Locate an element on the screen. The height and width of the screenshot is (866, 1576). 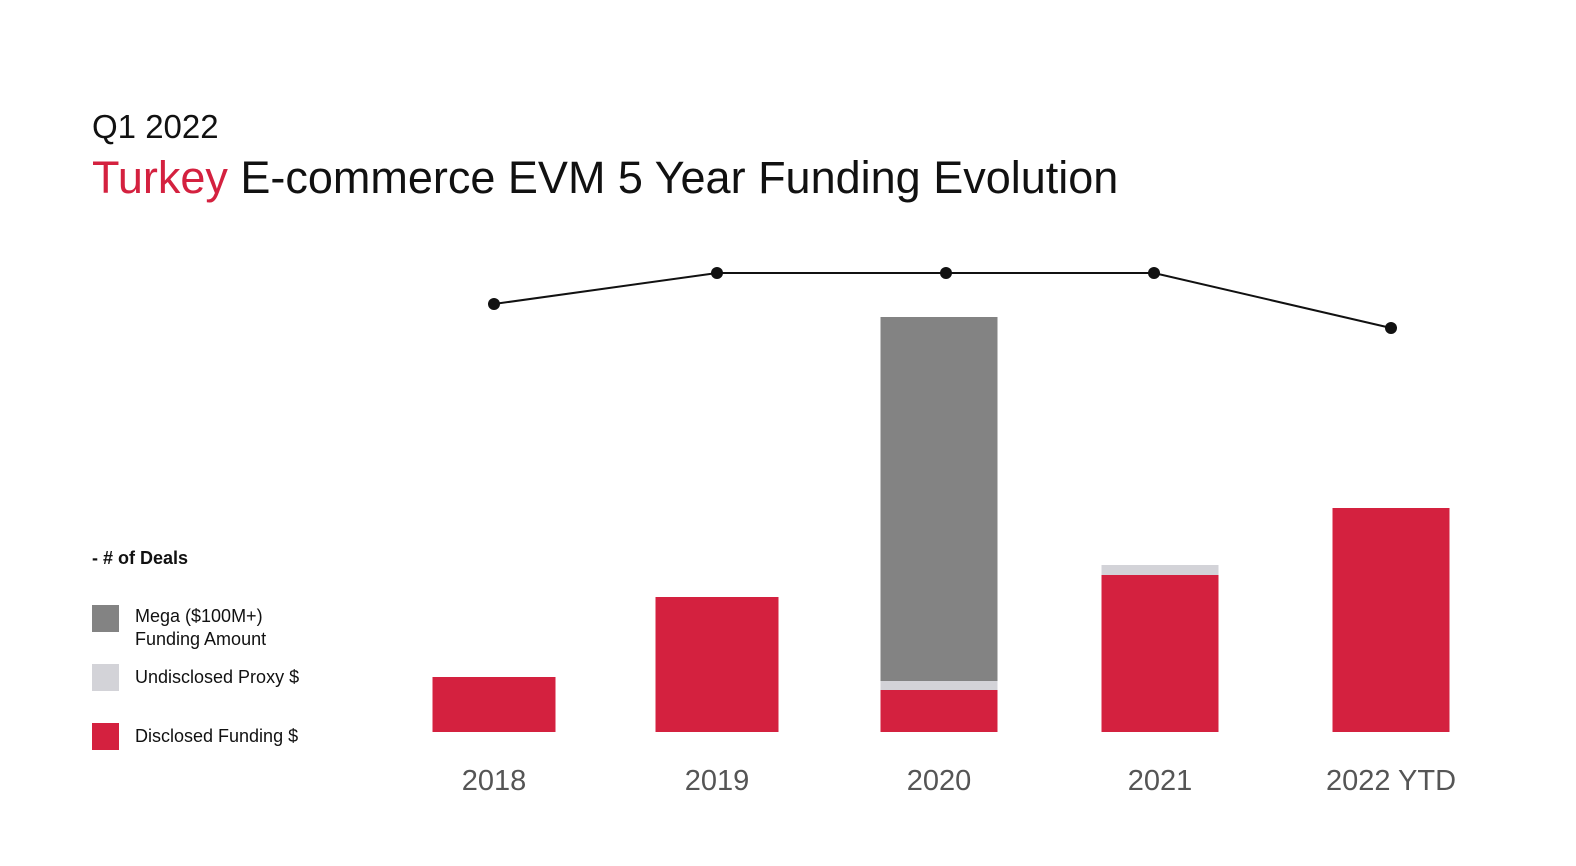
x-tick-label: 2018 is located at coordinates (494, 781).